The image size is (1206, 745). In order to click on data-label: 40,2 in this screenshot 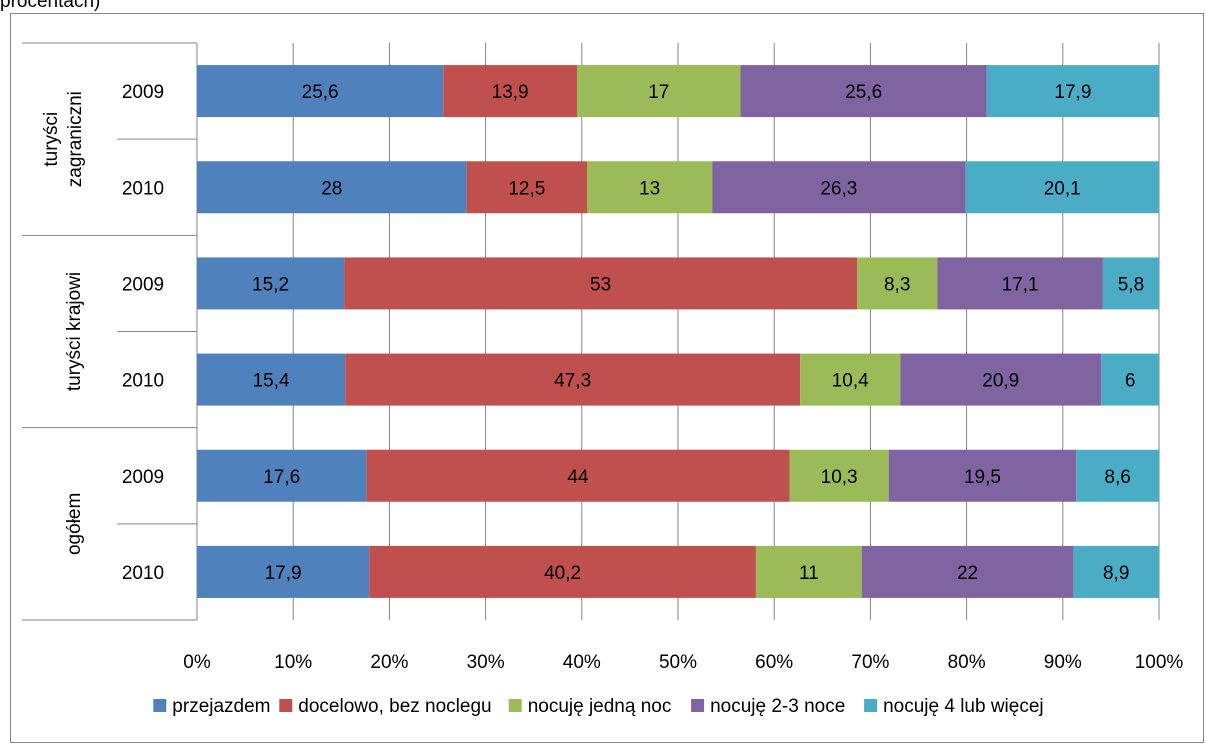, I will do `click(562, 573)`.